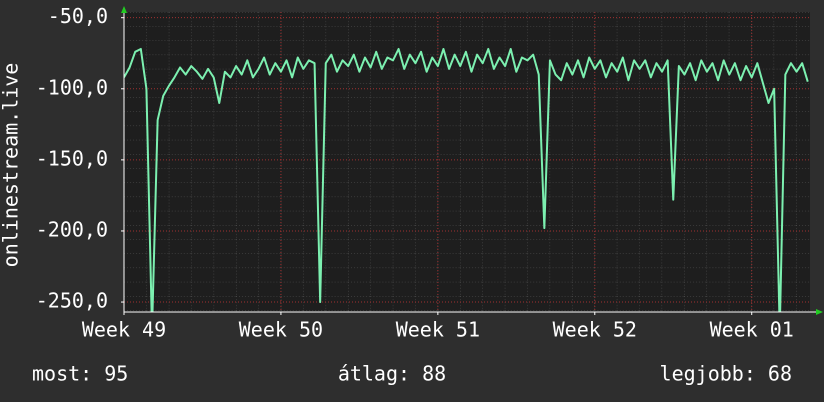  Describe the element at coordinates (124, 9) in the screenshot. I see `y-arrow` at that location.